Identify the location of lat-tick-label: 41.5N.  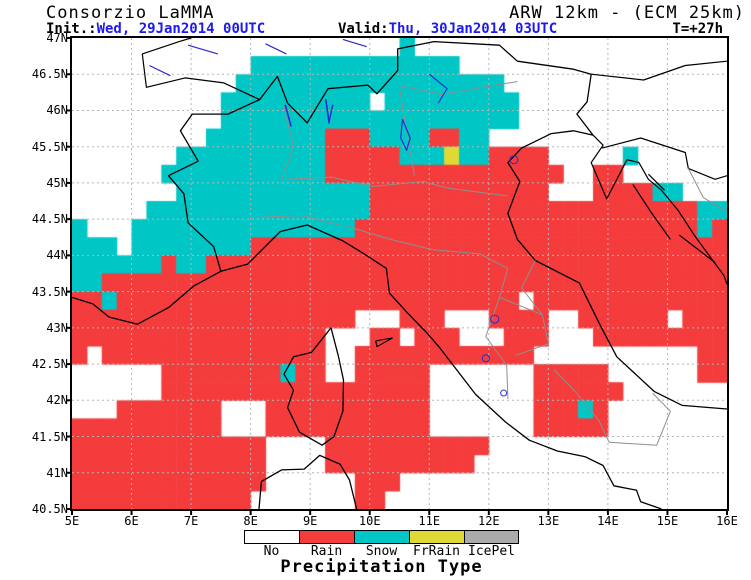
(49, 436).